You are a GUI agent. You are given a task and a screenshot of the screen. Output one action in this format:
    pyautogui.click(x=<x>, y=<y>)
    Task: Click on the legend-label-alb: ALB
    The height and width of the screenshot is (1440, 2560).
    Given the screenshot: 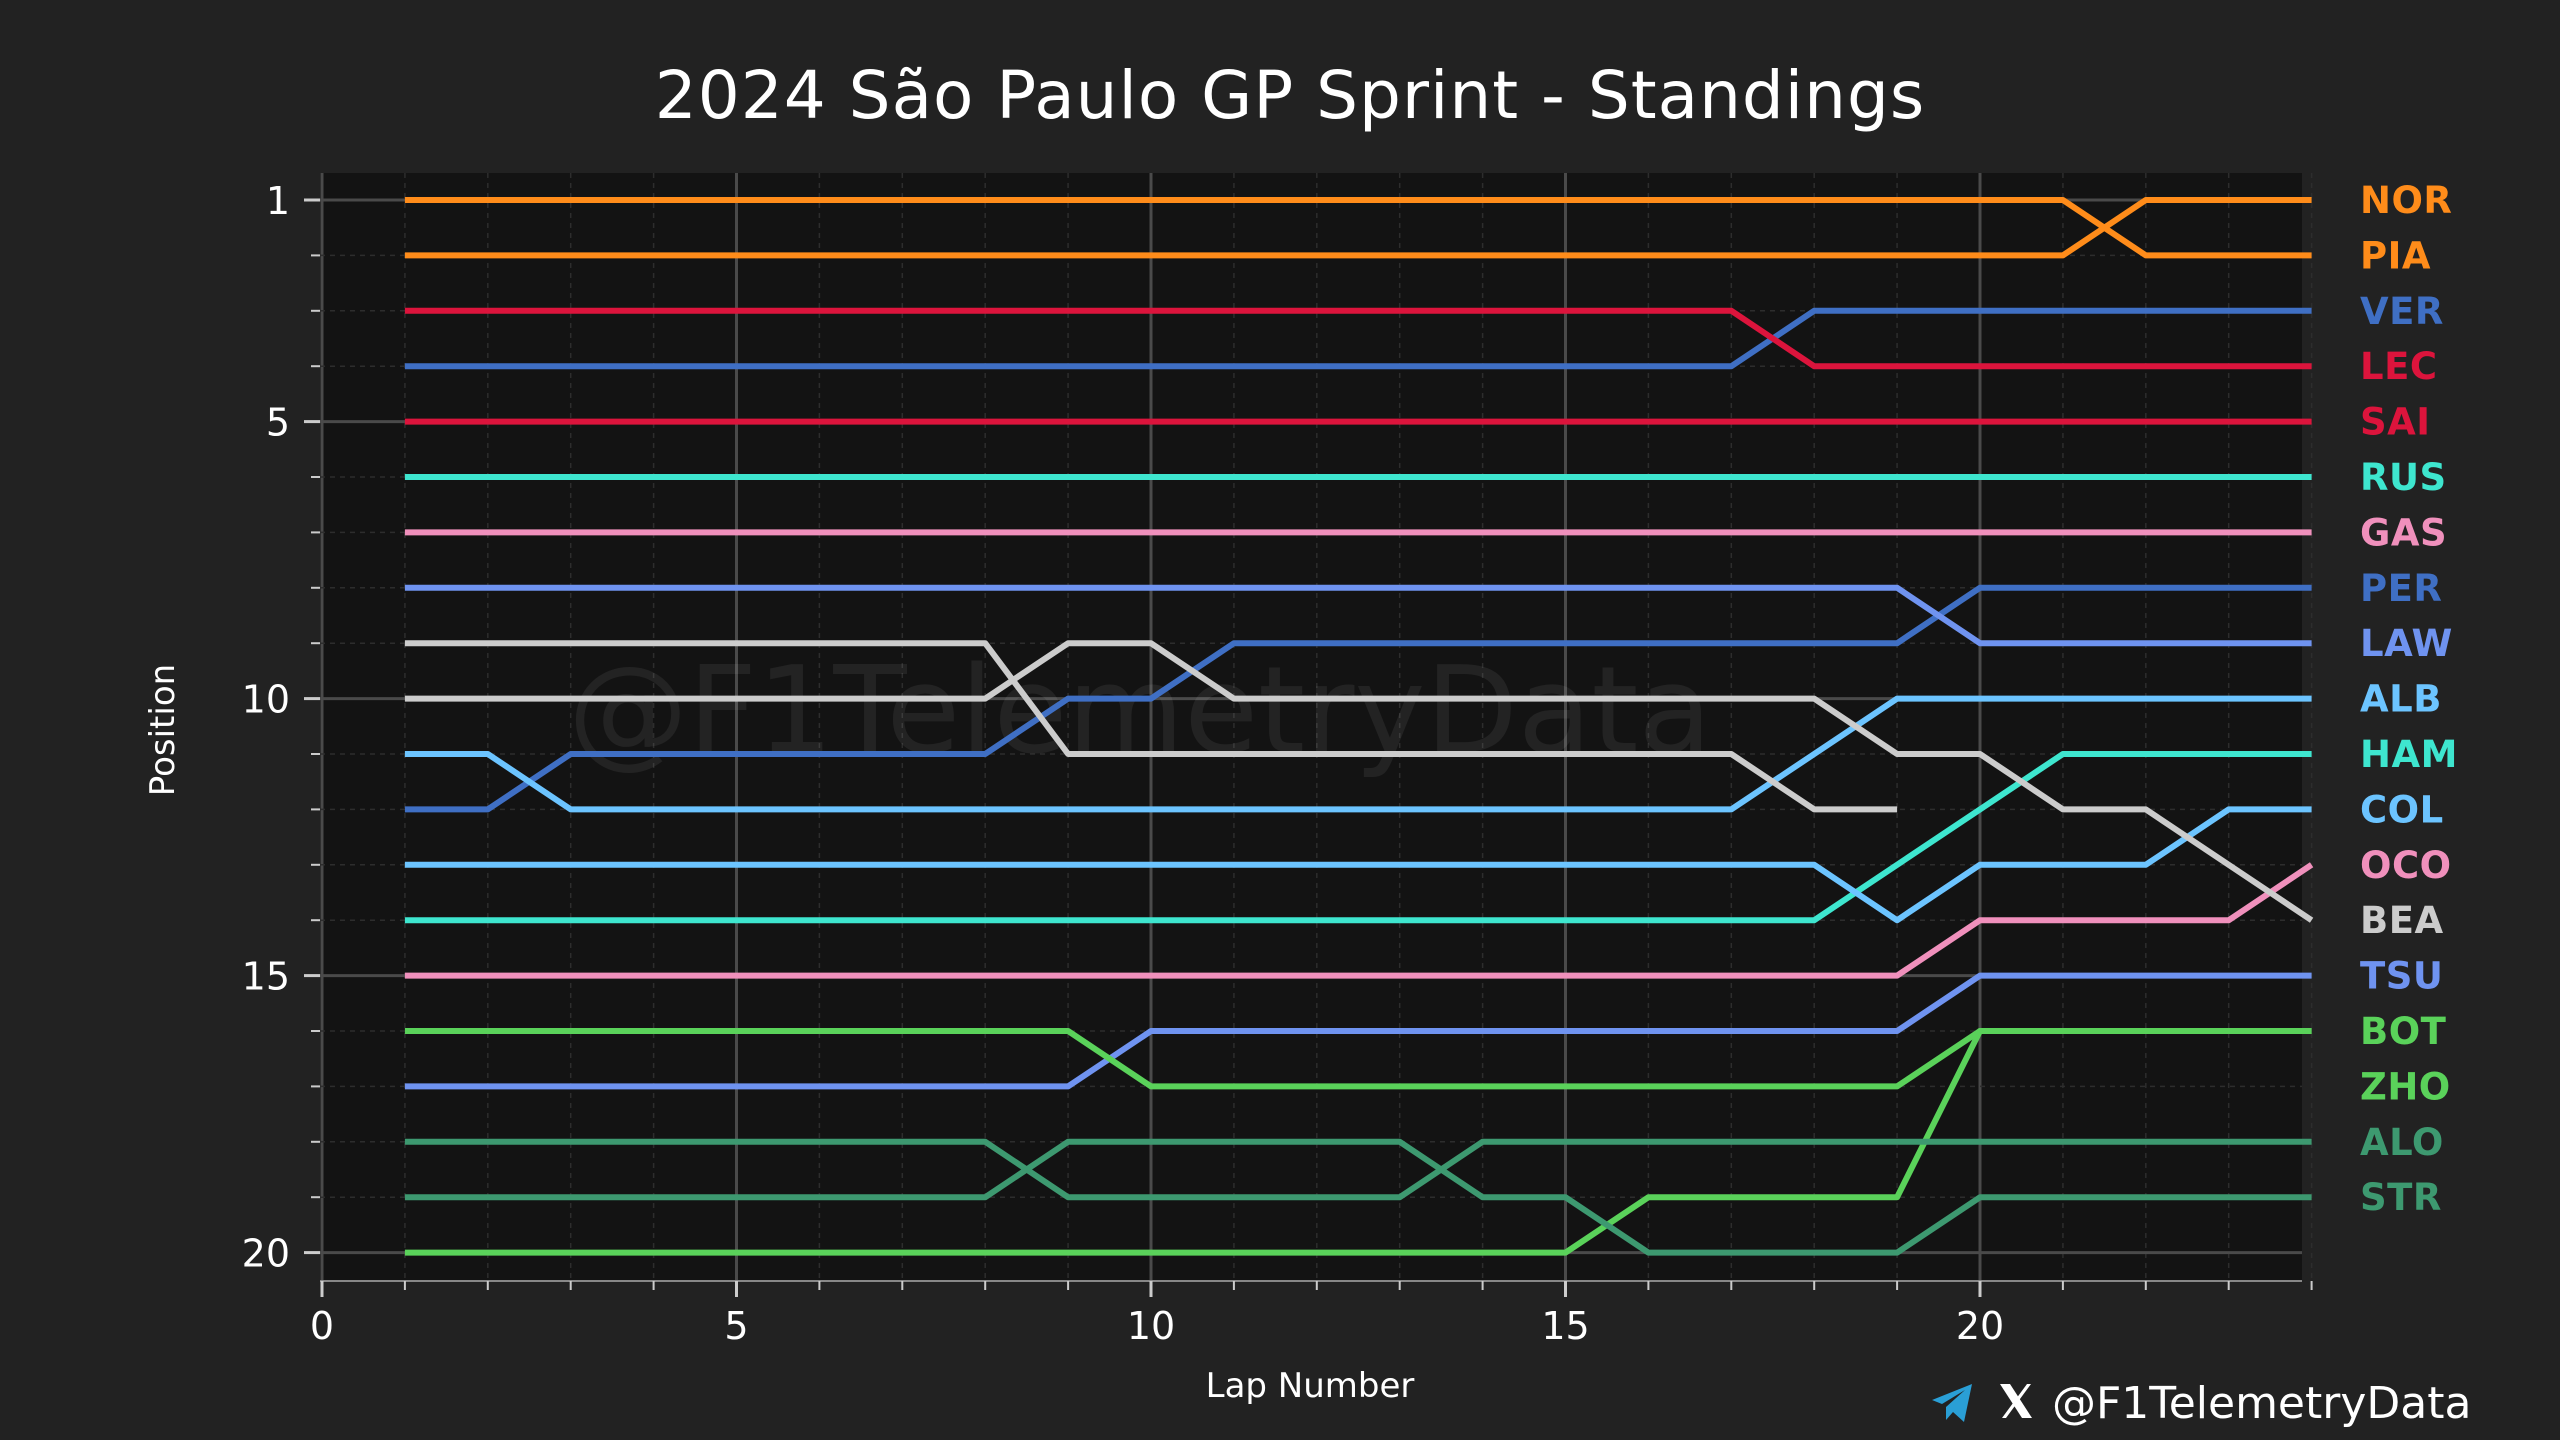 What is the action you would take?
    pyautogui.click(x=2401, y=699)
    